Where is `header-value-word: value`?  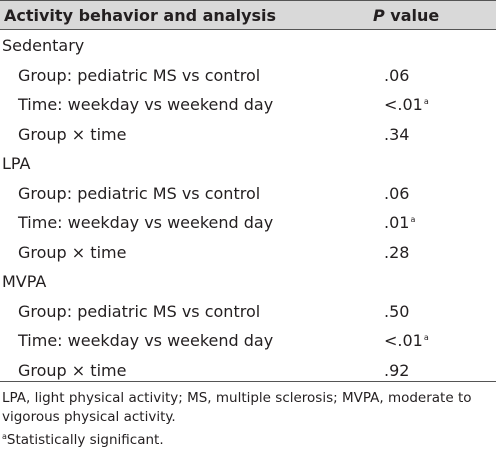
header-value-word: value is located at coordinates (412, 15).